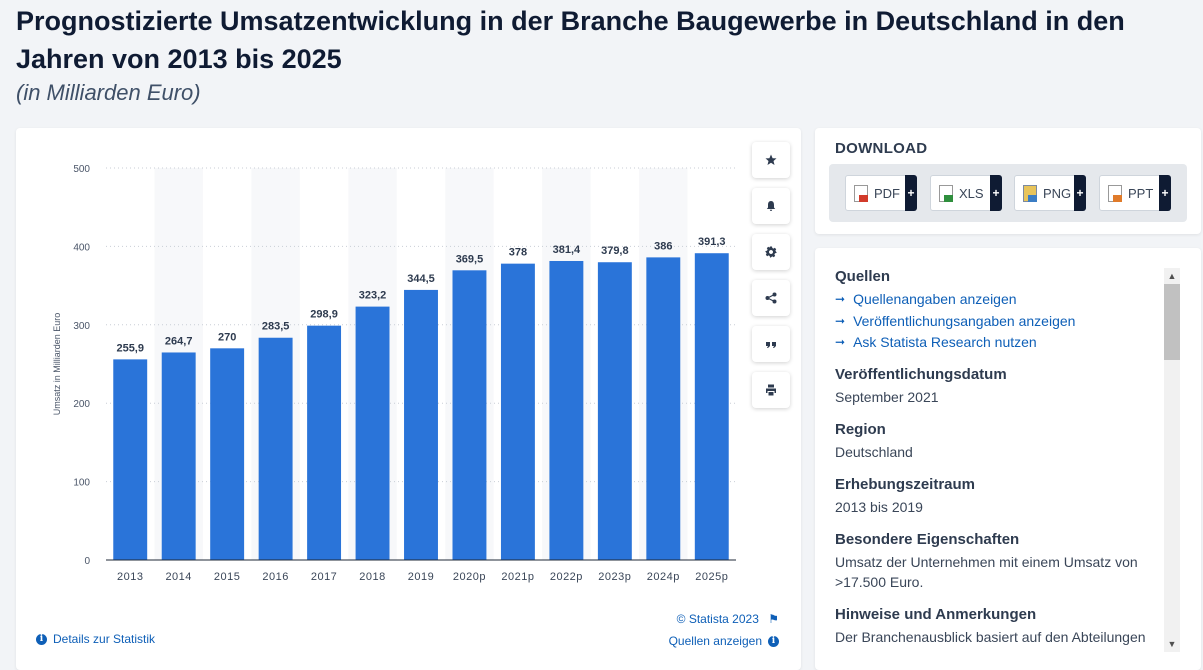 This screenshot has height=670, width=1203. I want to click on x-tick-label: 2024p, so click(663, 577).